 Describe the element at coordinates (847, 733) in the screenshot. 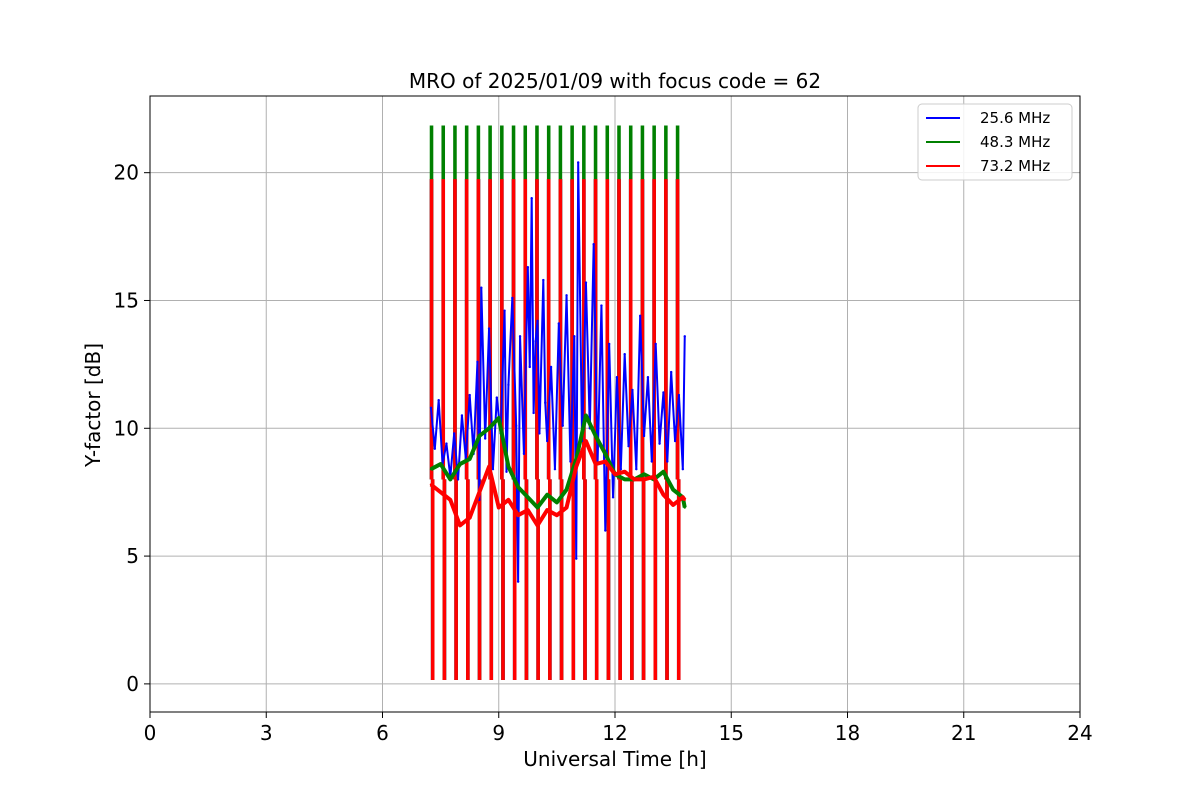

I see `x-tick-label: 18` at that location.